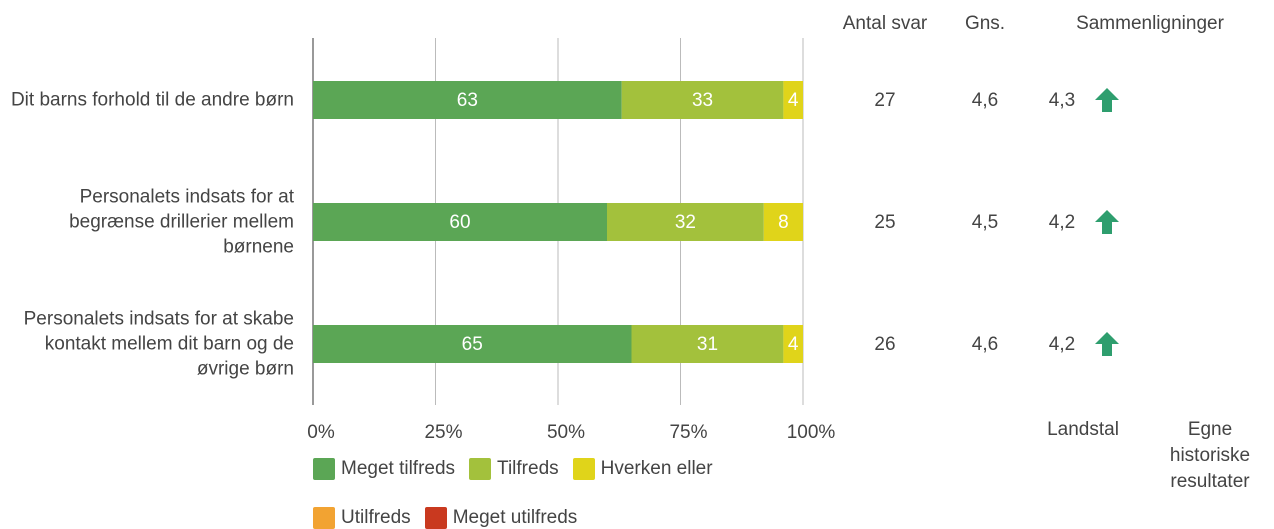  What do you see at coordinates (1062, 100) in the screenshot?
I see `comparison-value: 4,3` at bounding box center [1062, 100].